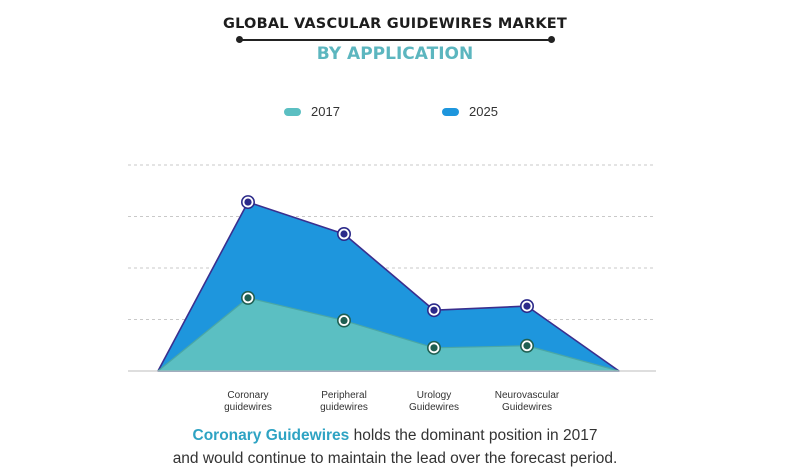 This screenshot has height=476, width=790. I want to click on legend-label-2025: 2025, so click(483, 111).